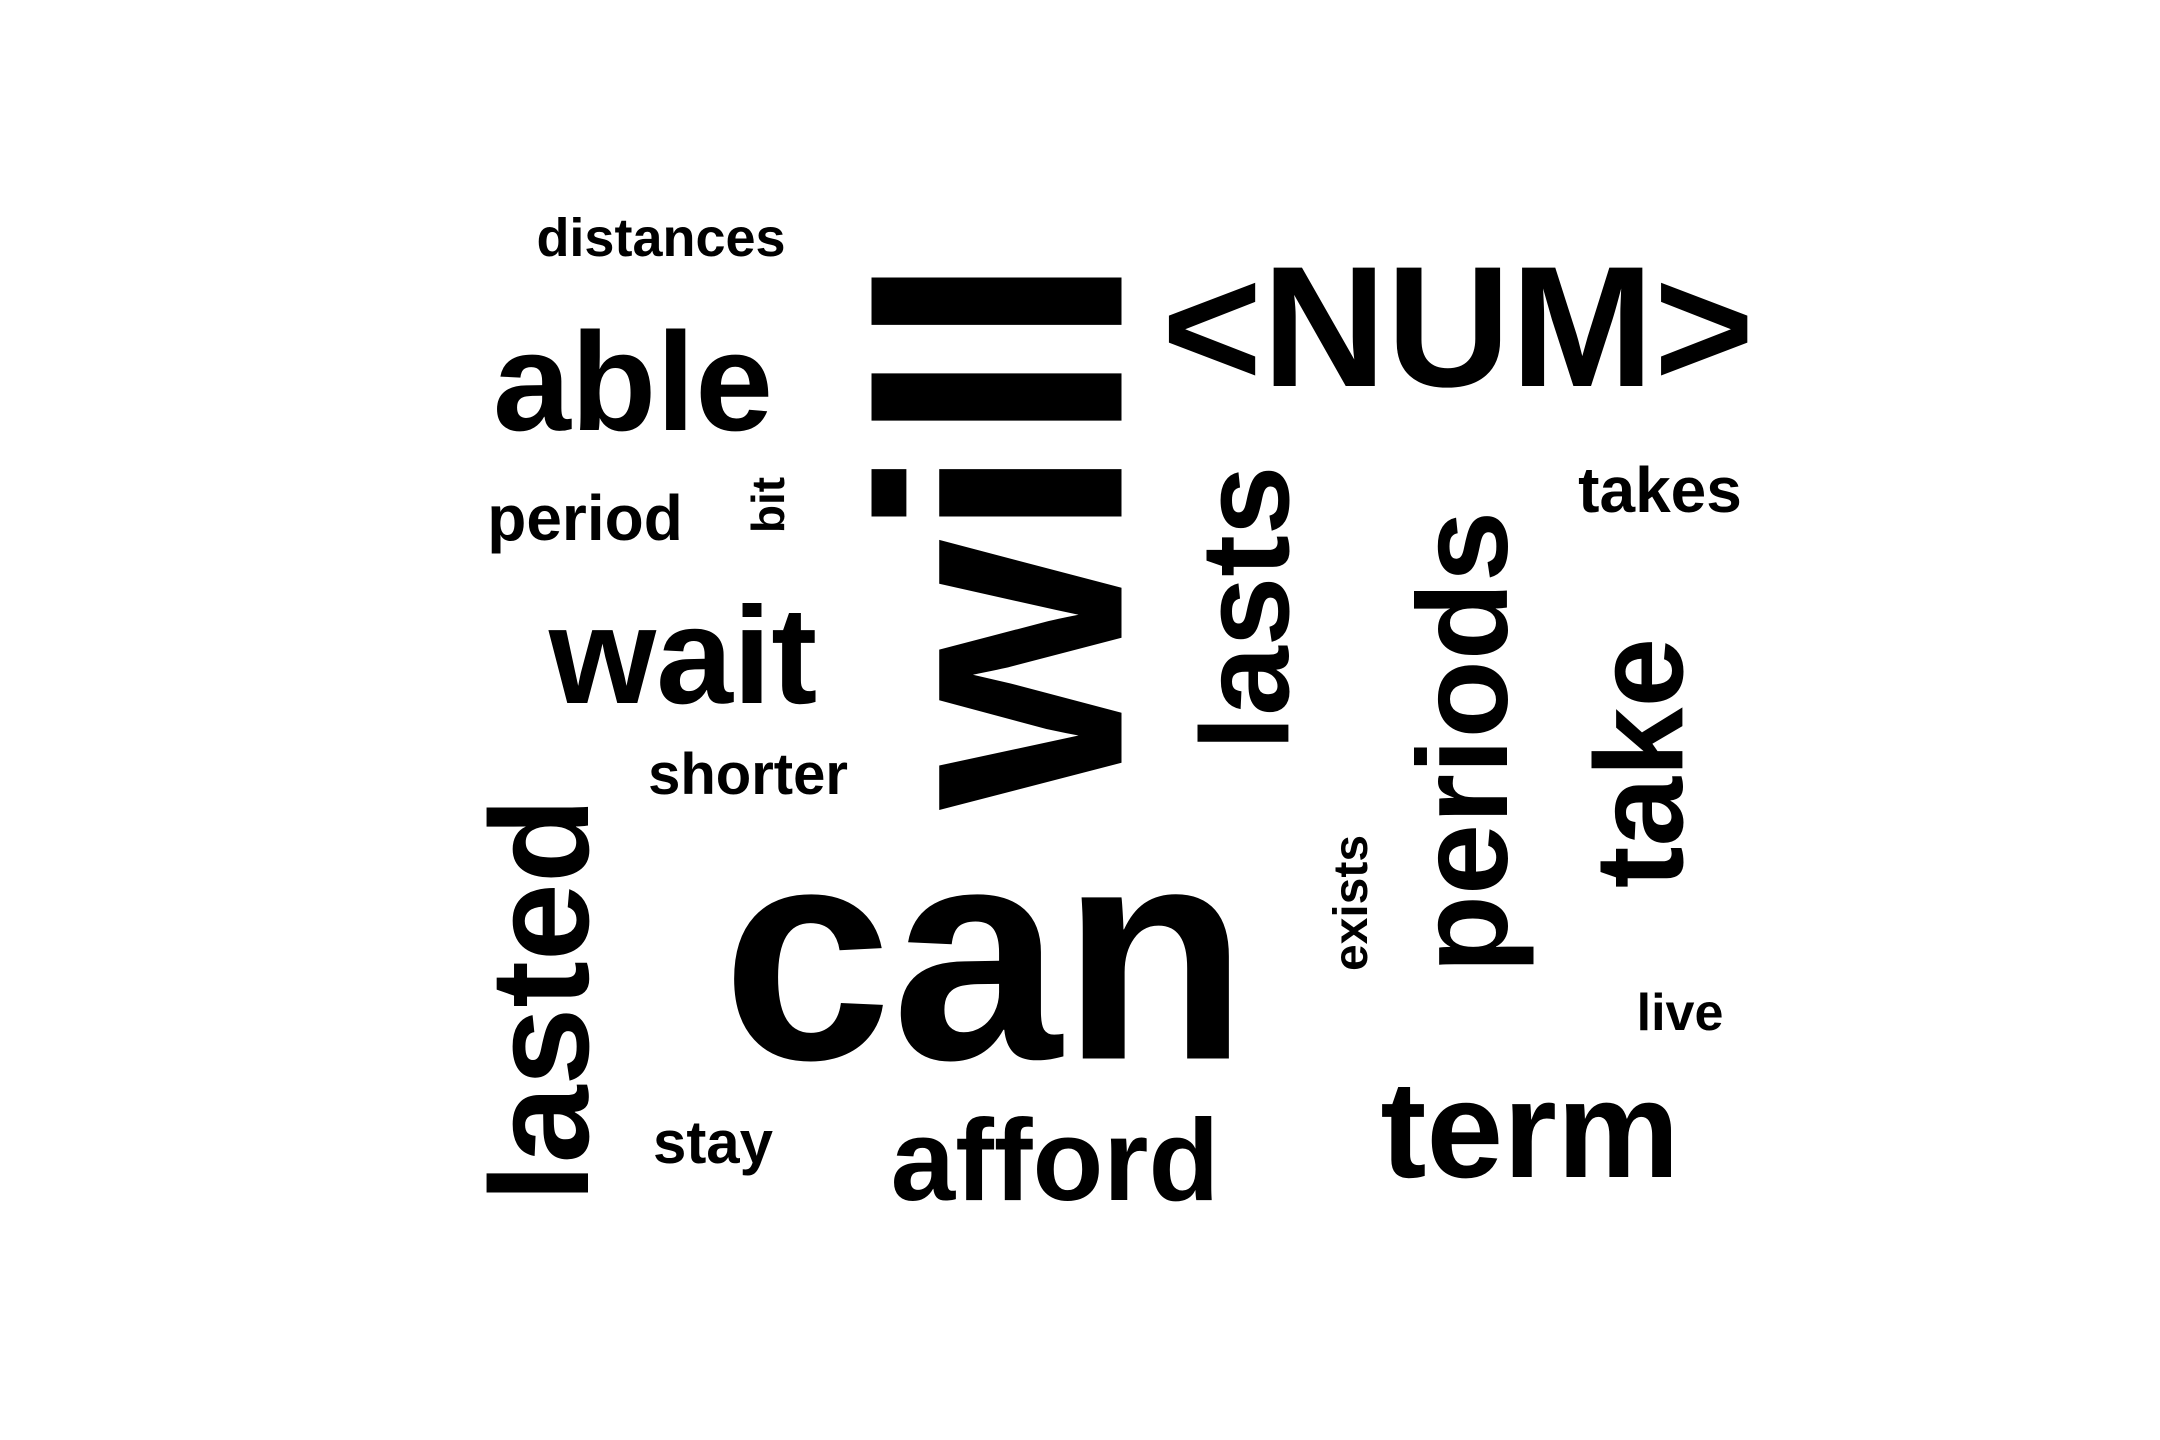  Describe the element at coordinates (1458, 327) in the screenshot. I see `word-num: <NUM>` at that location.